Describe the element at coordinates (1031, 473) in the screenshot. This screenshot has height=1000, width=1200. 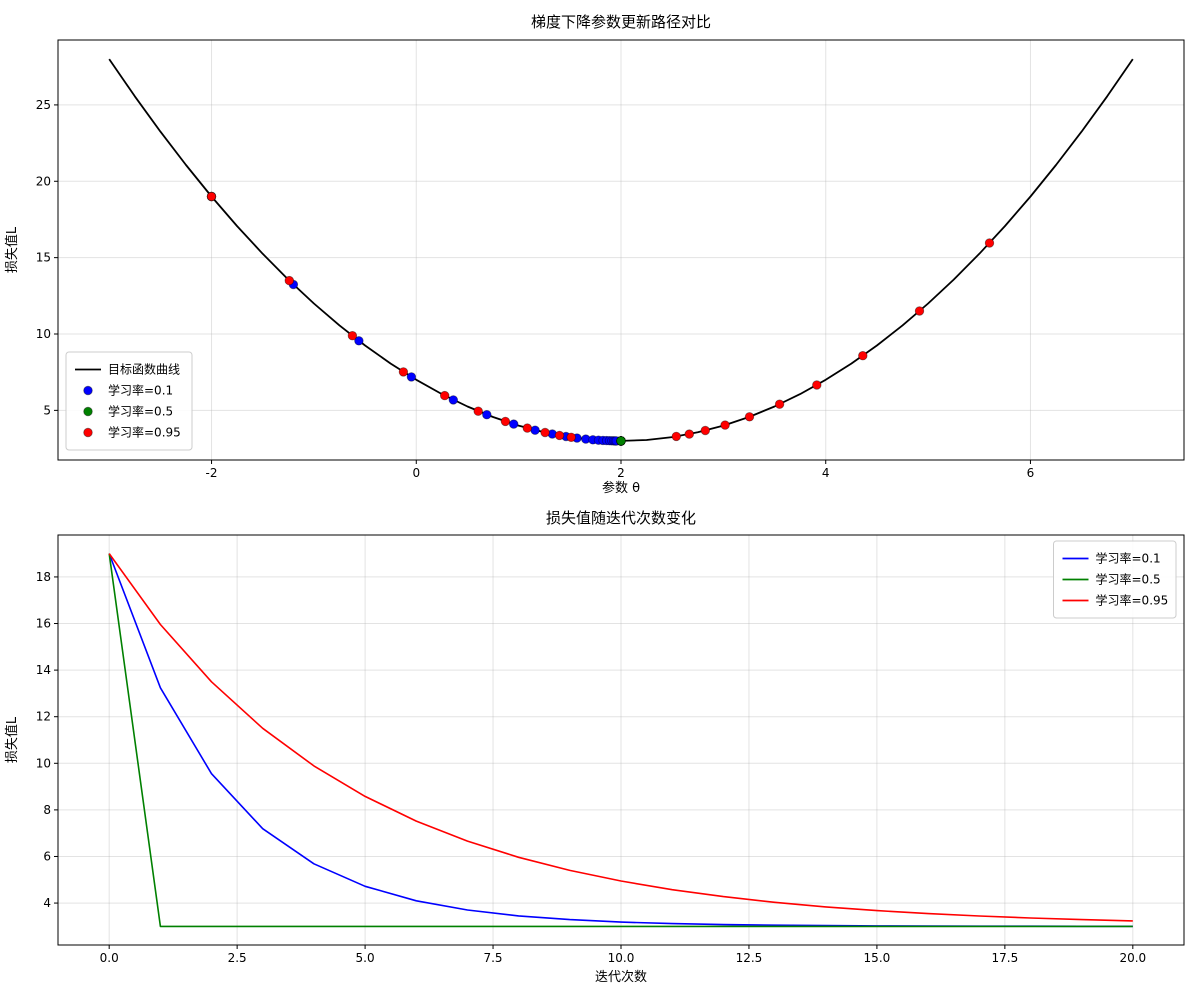
I see `x-tick-label: 6` at that location.